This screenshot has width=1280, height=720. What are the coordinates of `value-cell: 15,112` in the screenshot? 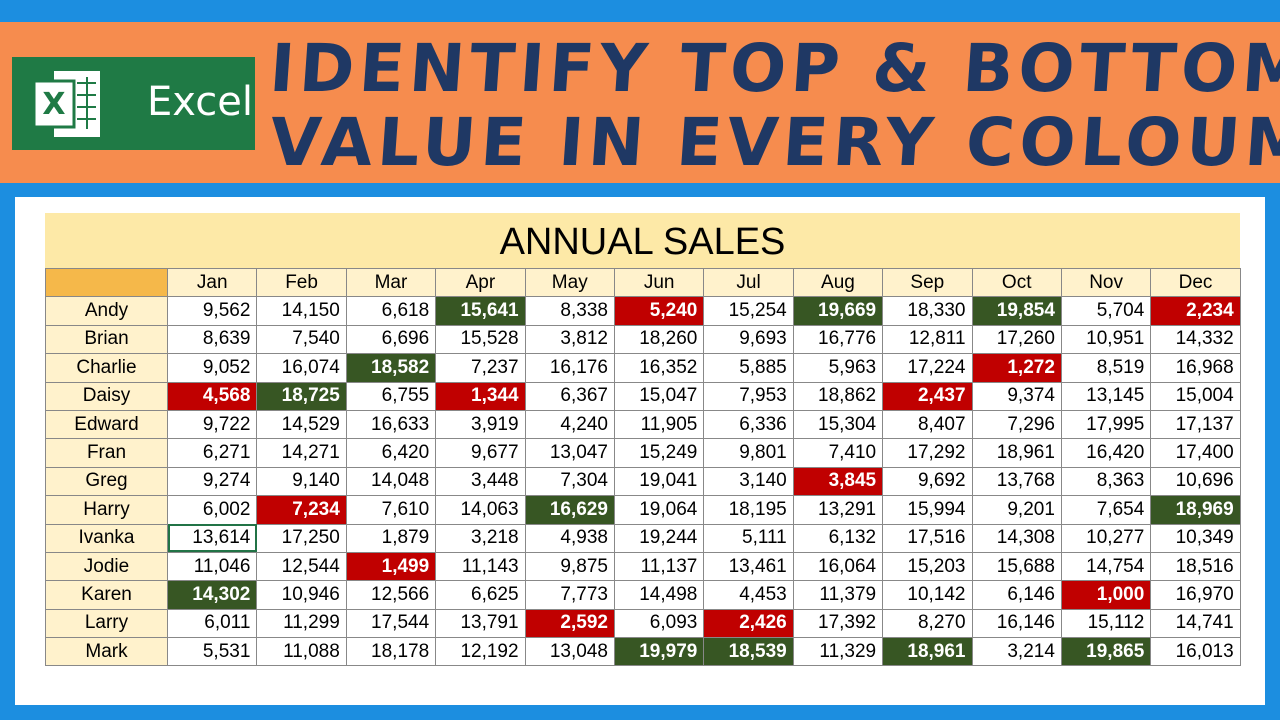 It's located at (1106, 623).